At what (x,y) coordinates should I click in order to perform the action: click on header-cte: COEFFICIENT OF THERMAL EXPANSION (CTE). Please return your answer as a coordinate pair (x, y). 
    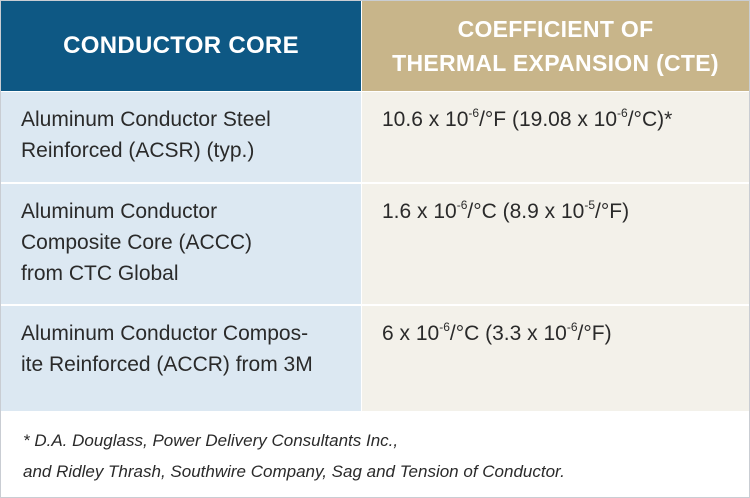
    Looking at the image, I should click on (555, 46).